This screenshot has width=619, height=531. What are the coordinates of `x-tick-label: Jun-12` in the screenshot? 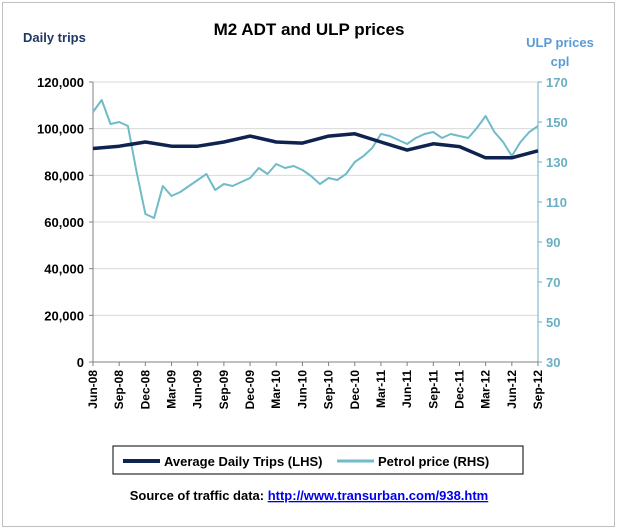 It's located at (512, 389).